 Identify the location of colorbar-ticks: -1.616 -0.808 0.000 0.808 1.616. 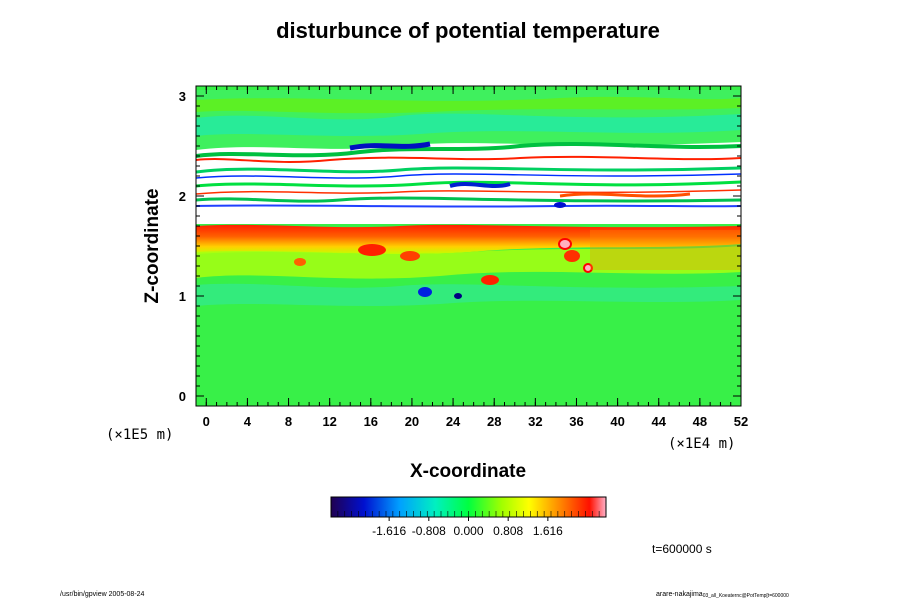
(468, 524).